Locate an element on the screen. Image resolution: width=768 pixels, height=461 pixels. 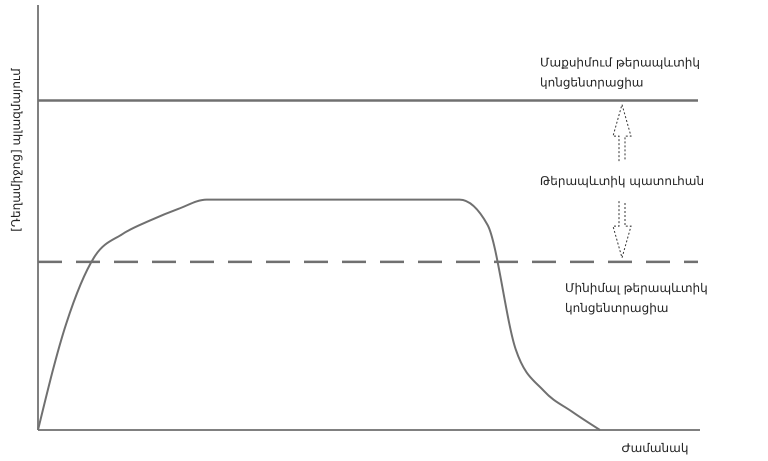
ref-line-label: Մինիմալ թերապևտիկ կոնցենտրացիա is located at coordinates (636, 297).